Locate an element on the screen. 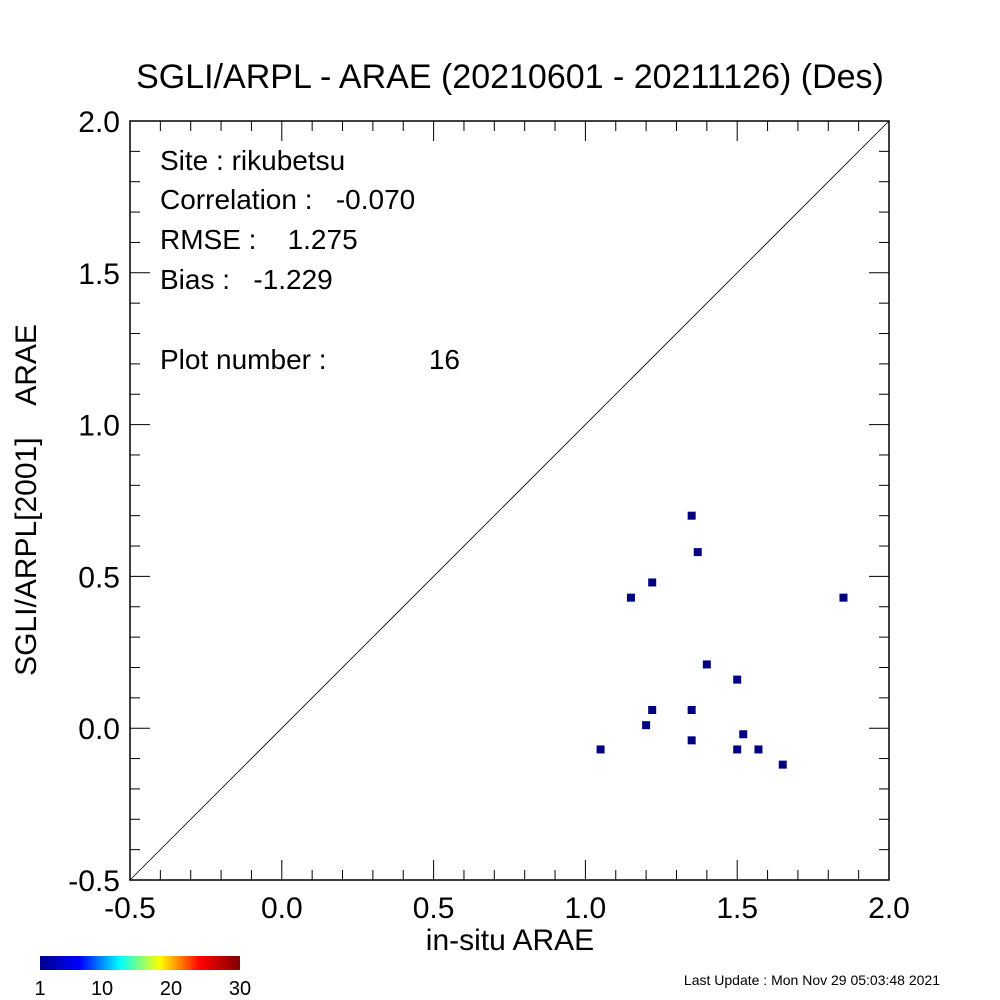 This screenshot has width=1000, height=1000. x-tick-label: -0.5 is located at coordinates (130, 908).